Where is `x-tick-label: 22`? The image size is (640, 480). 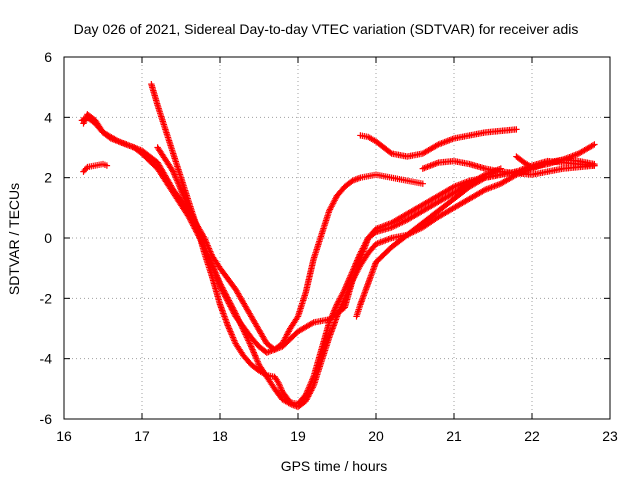
x-tick-label: 22 is located at coordinates (532, 436).